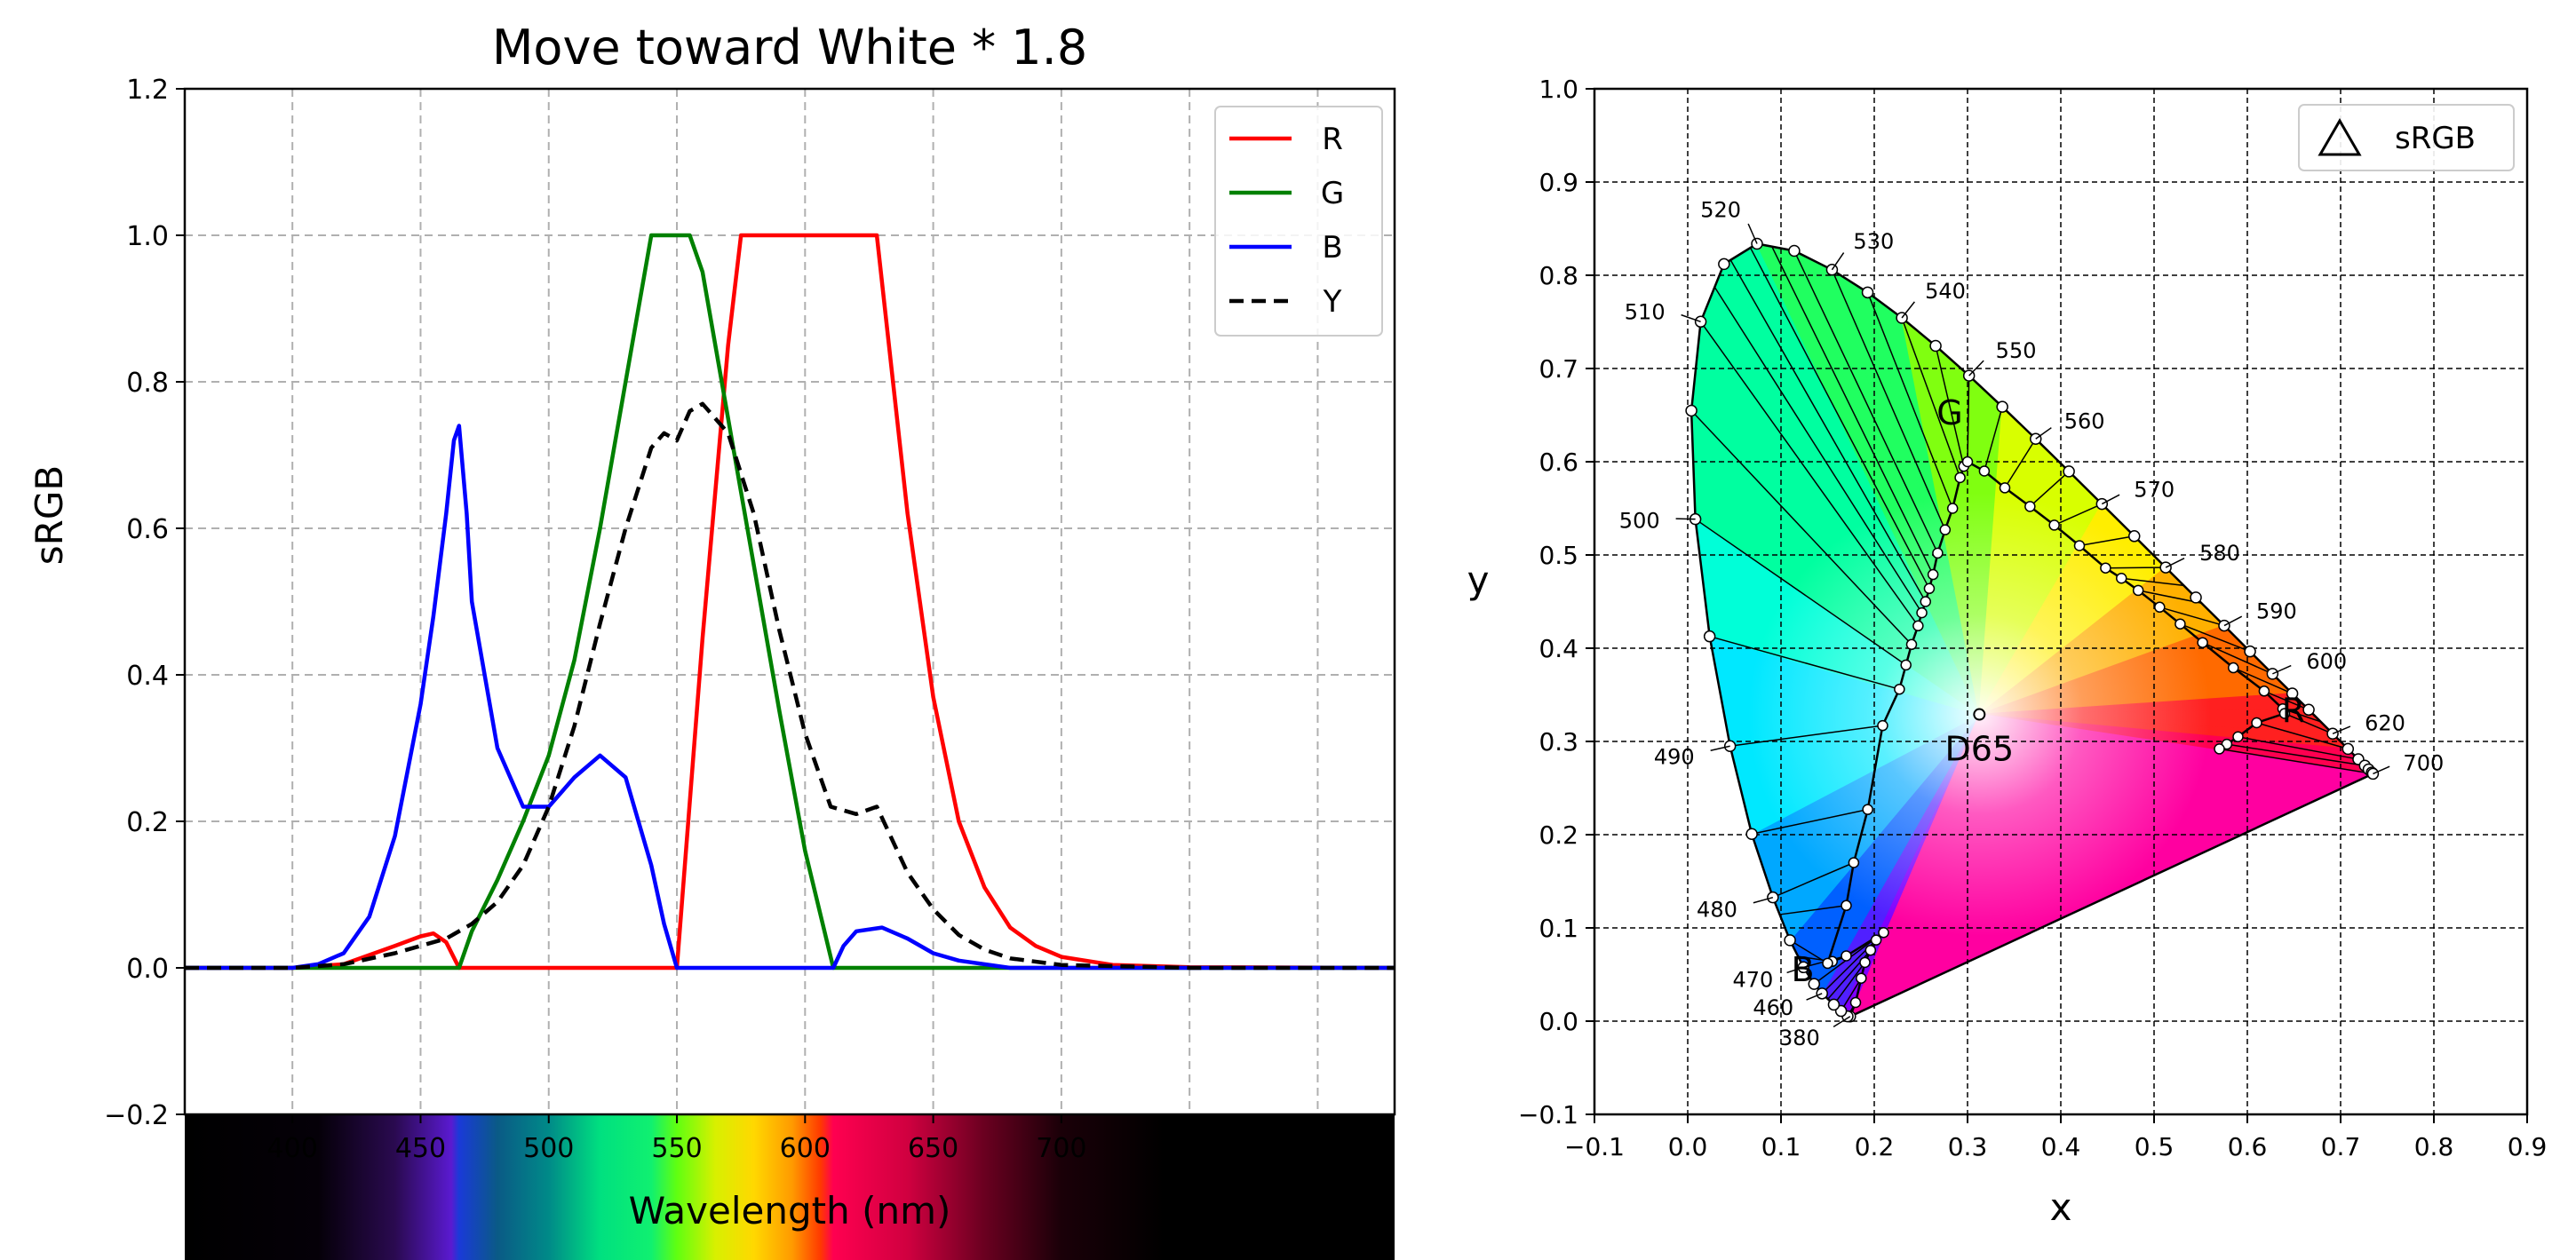 This screenshot has width=2576, height=1260. What do you see at coordinates (2219, 553) in the screenshot?
I see `wavelength-label: 580` at bounding box center [2219, 553].